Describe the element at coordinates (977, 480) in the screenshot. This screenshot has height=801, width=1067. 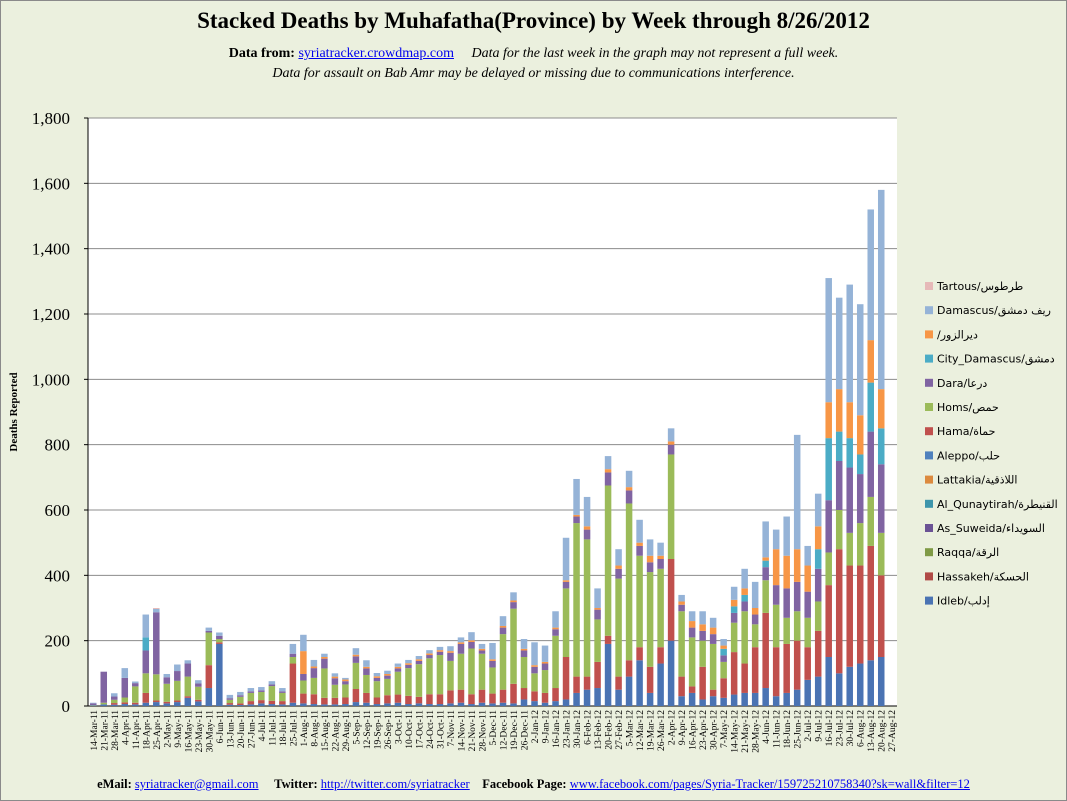
I see `legend-label: Lattakia/اللاذقية` at that location.